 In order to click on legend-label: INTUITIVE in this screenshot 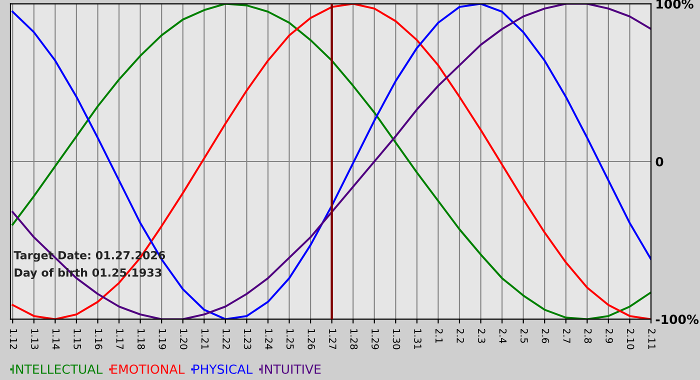, I will do `click(291, 369)`.